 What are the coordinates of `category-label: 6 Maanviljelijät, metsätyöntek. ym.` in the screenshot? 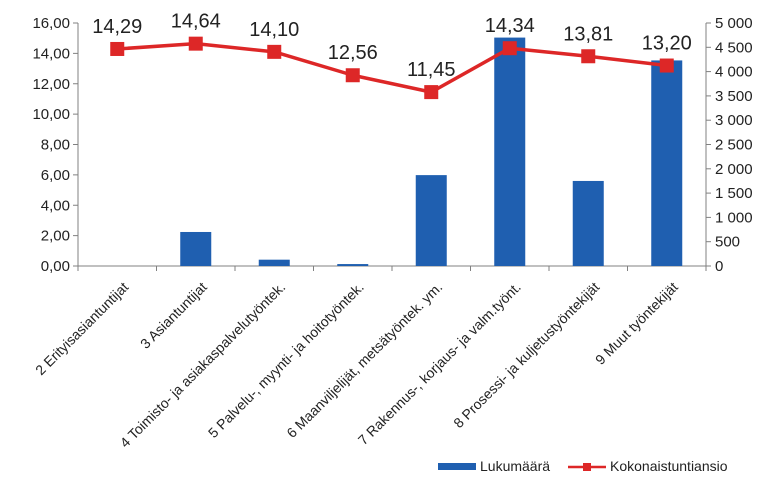 It's located at (364, 360).